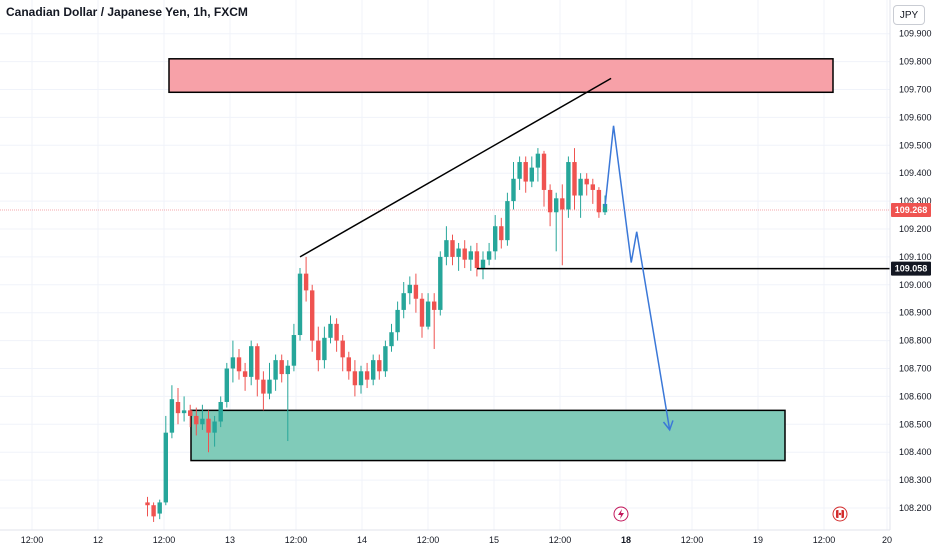 The width and height of the screenshot is (932, 550). What do you see at coordinates (915, 62) in the screenshot?
I see `price-tick-label: 109.800` at bounding box center [915, 62].